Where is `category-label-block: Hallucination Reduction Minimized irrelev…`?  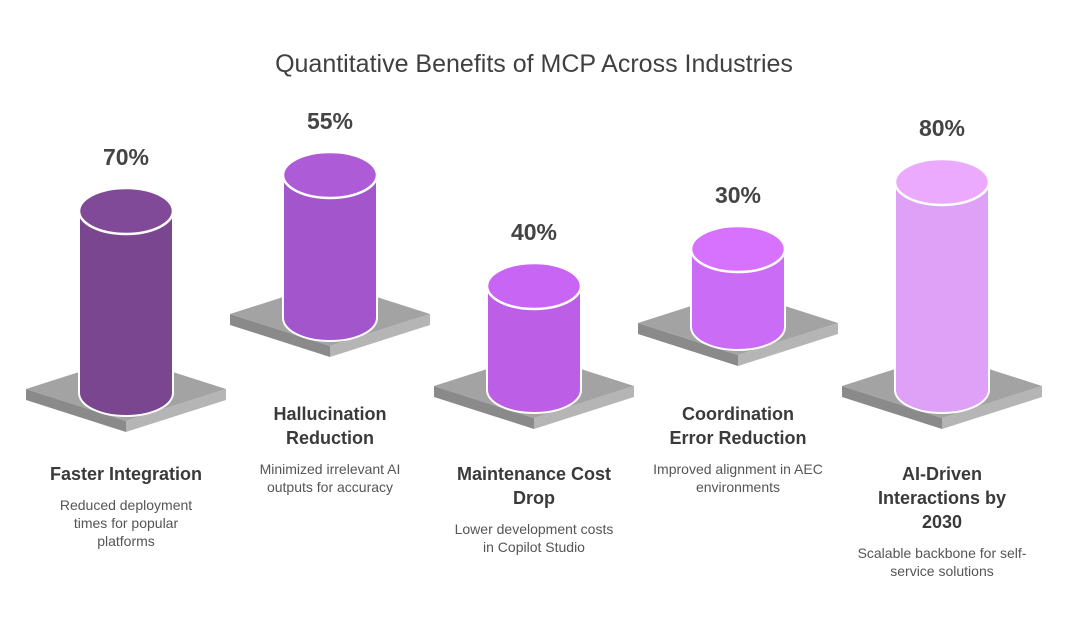
category-label-block: Hallucination Reduction Minimized irrelev… is located at coordinates (330, 449).